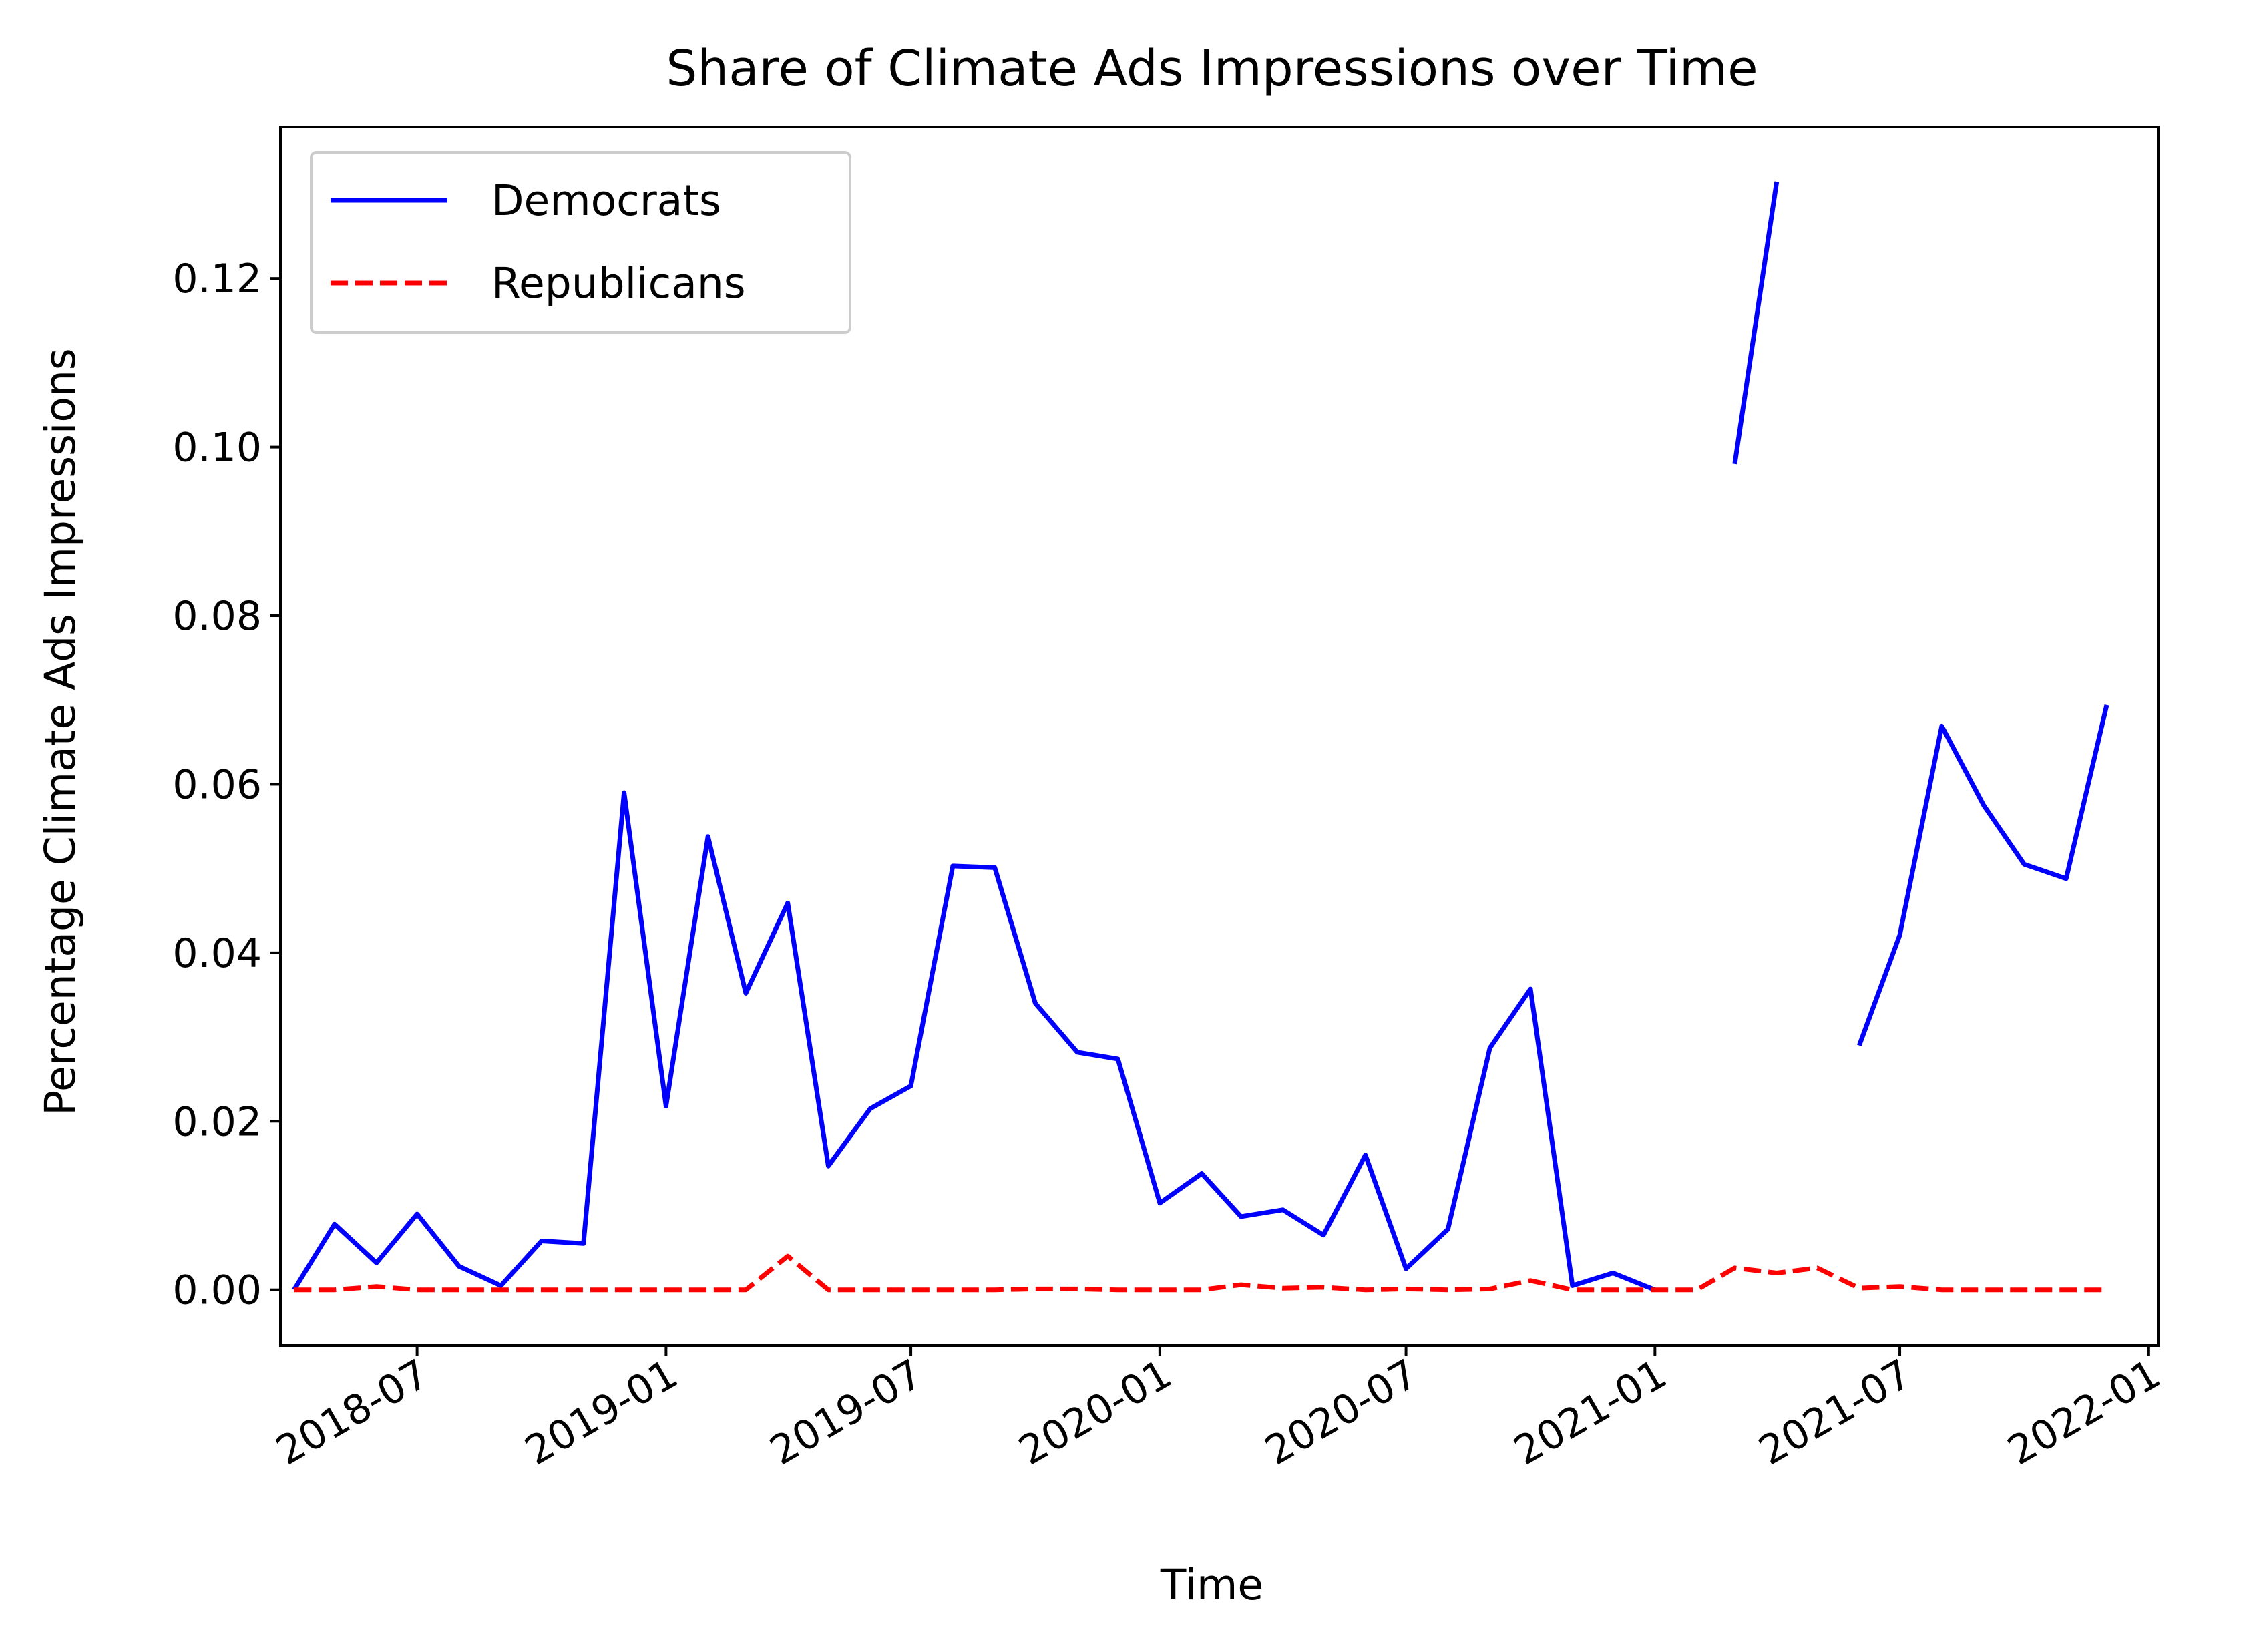  Describe the element at coordinates (60, 731) in the screenshot. I see `y-axis-label: Percentage Climate Ads Impressions` at that location.